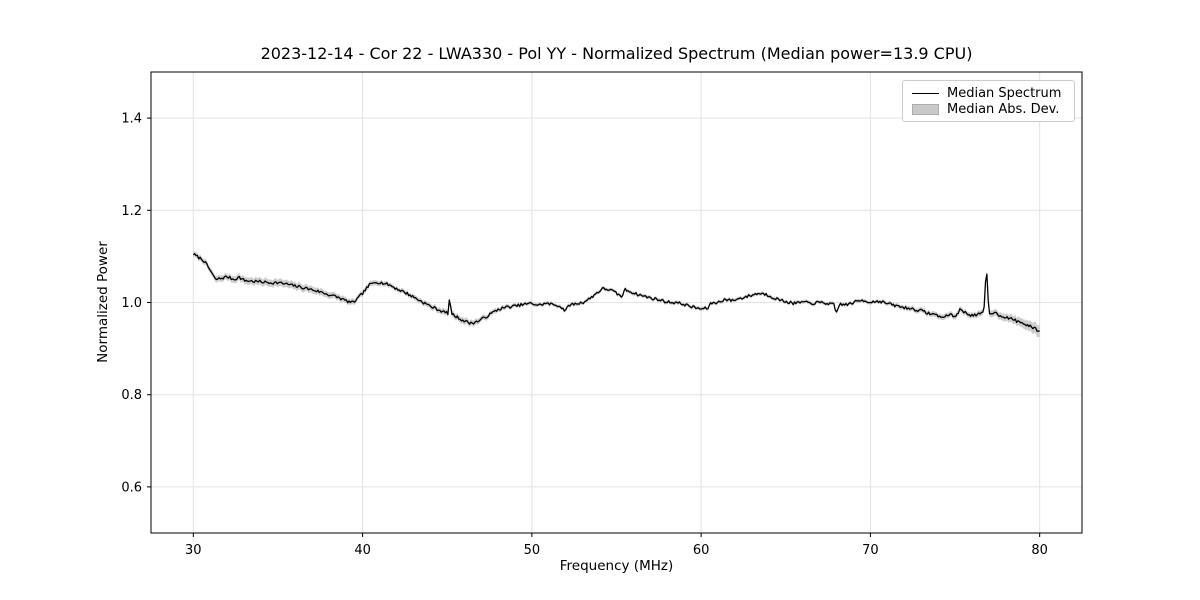  I want to click on x-tick-label: 80, so click(1039, 550).